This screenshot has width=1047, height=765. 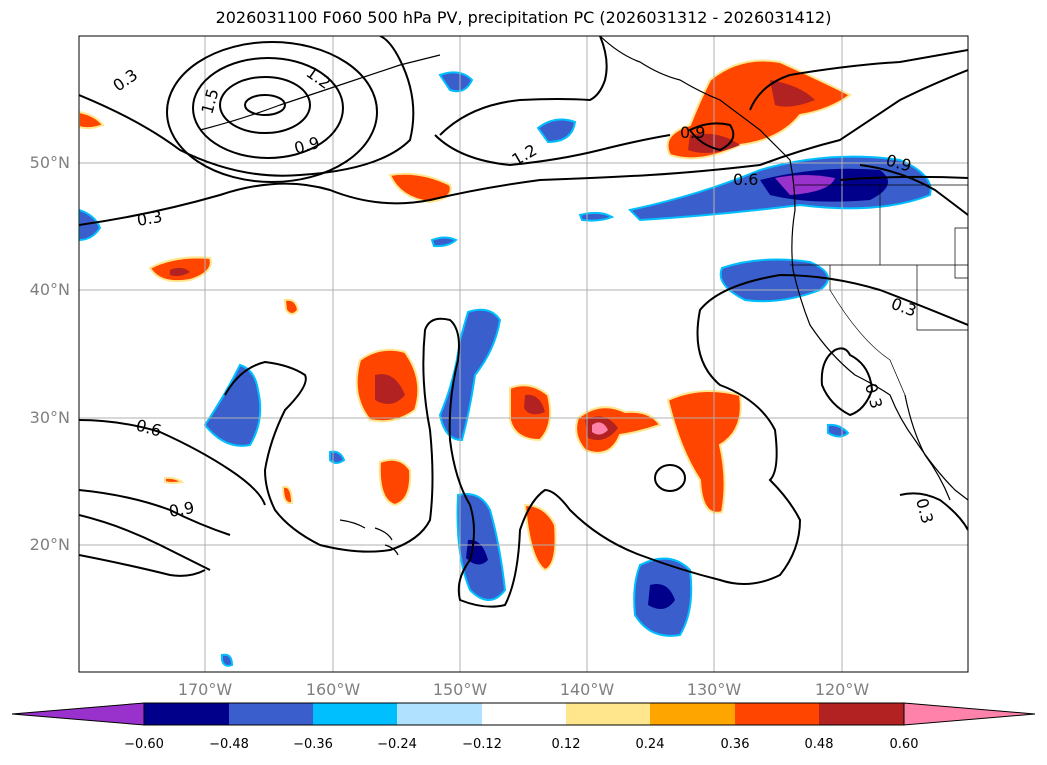 I want to click on coast-aleutians, so click(x=320, y=92).